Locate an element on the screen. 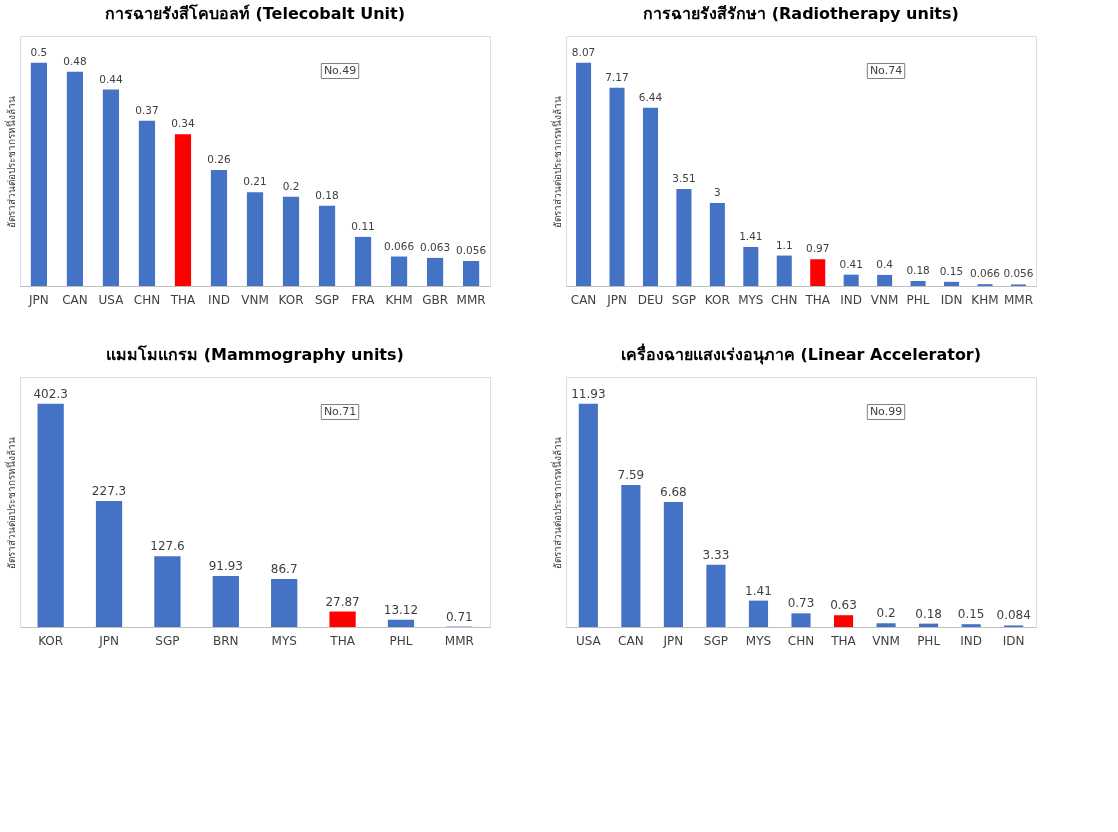 The width and height of the screenshot is (1118, 832). data-label: 0.73 is located at coordinates (801, 603).